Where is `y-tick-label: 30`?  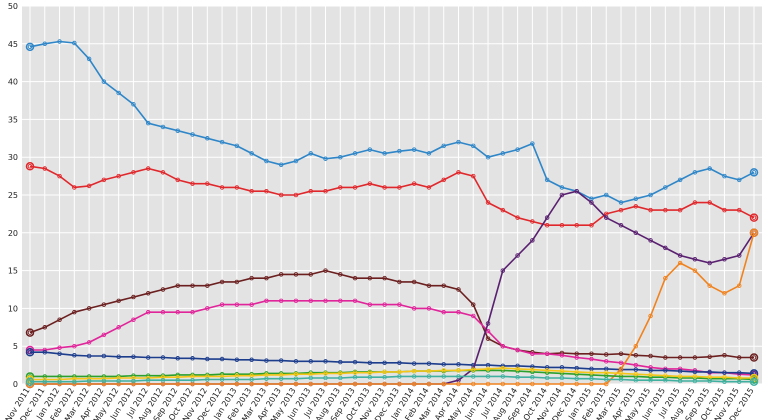
y-tick-label: 30 is located at coordinates (13, 157).